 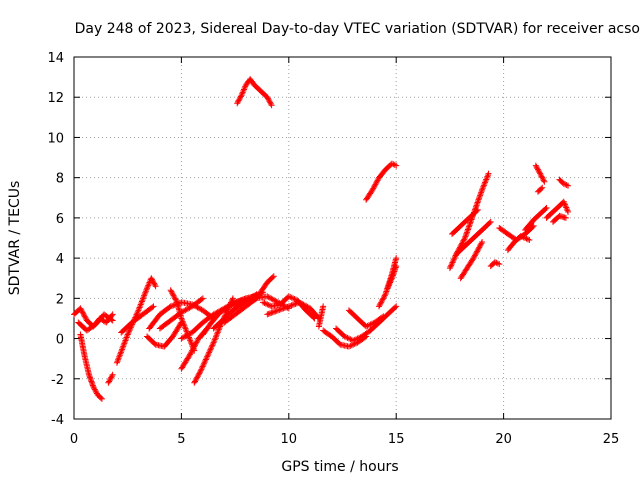 What do you see at coordinates (339, 467) in the screenshot?
I see `x-axis-label: GPS time / hours` at bounding box center [339, 467].